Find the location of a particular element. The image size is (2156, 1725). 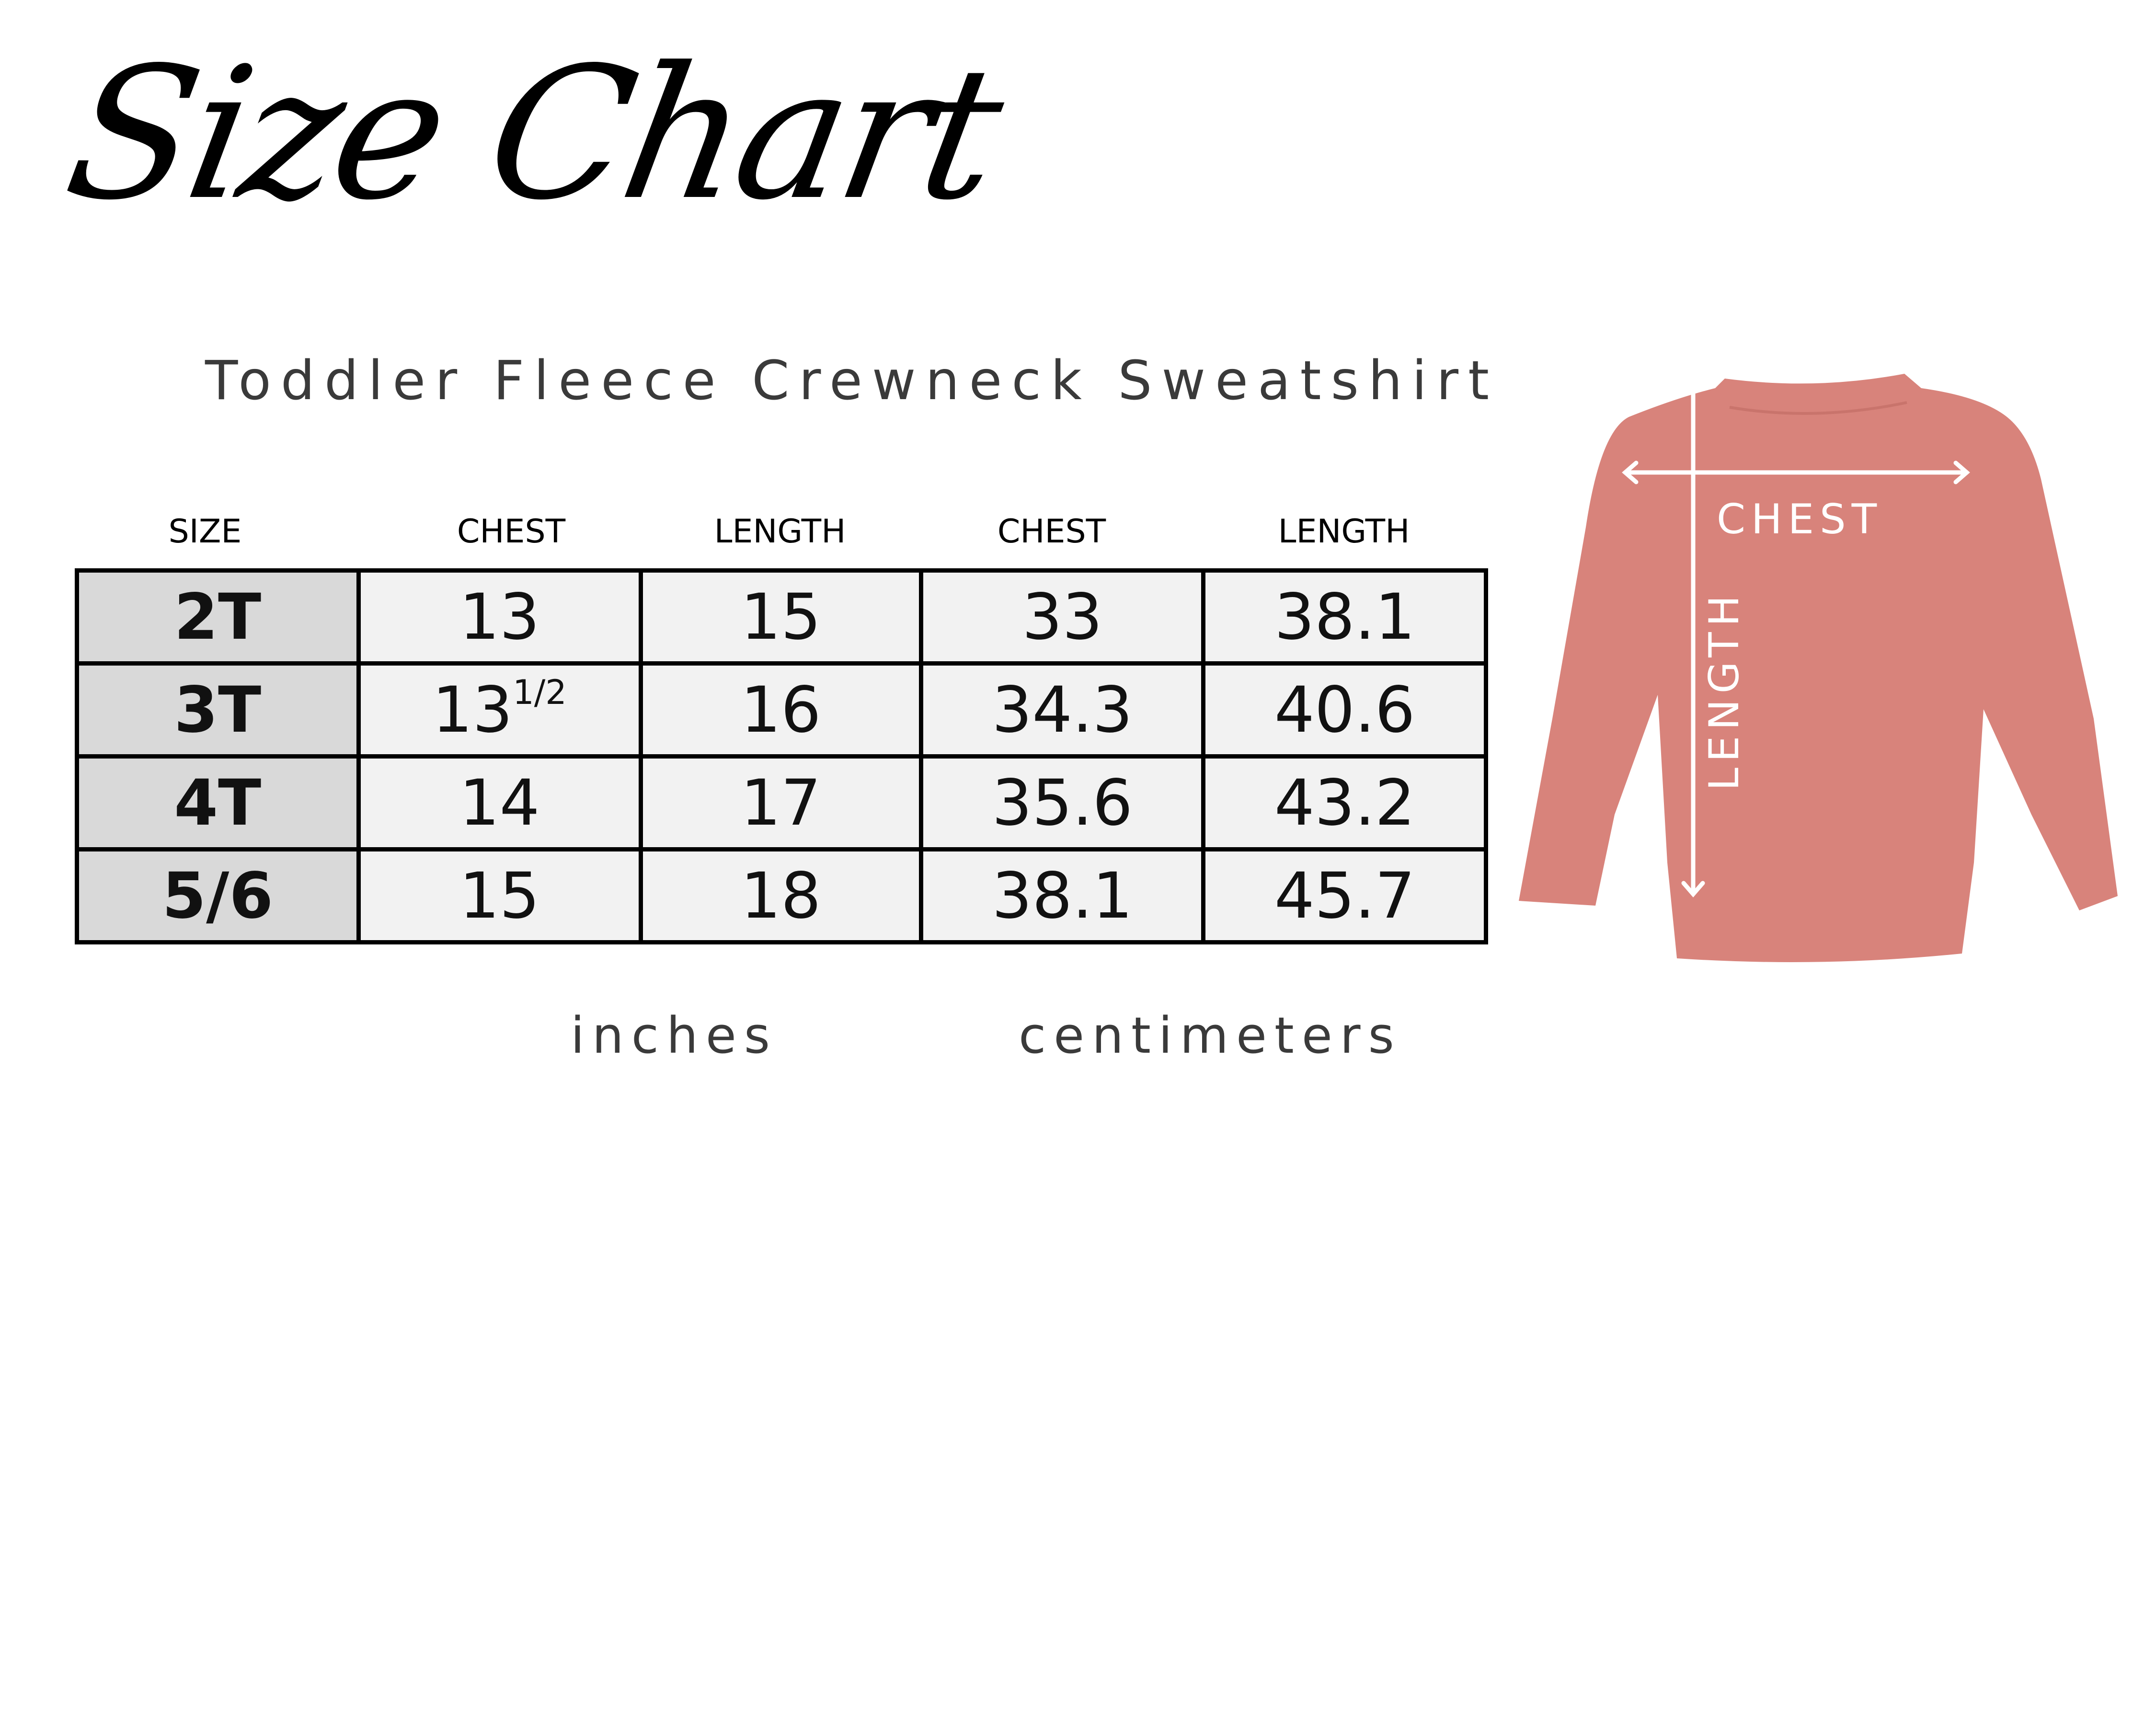

chest-label: CHEST is located at coordinates (1799, 519).